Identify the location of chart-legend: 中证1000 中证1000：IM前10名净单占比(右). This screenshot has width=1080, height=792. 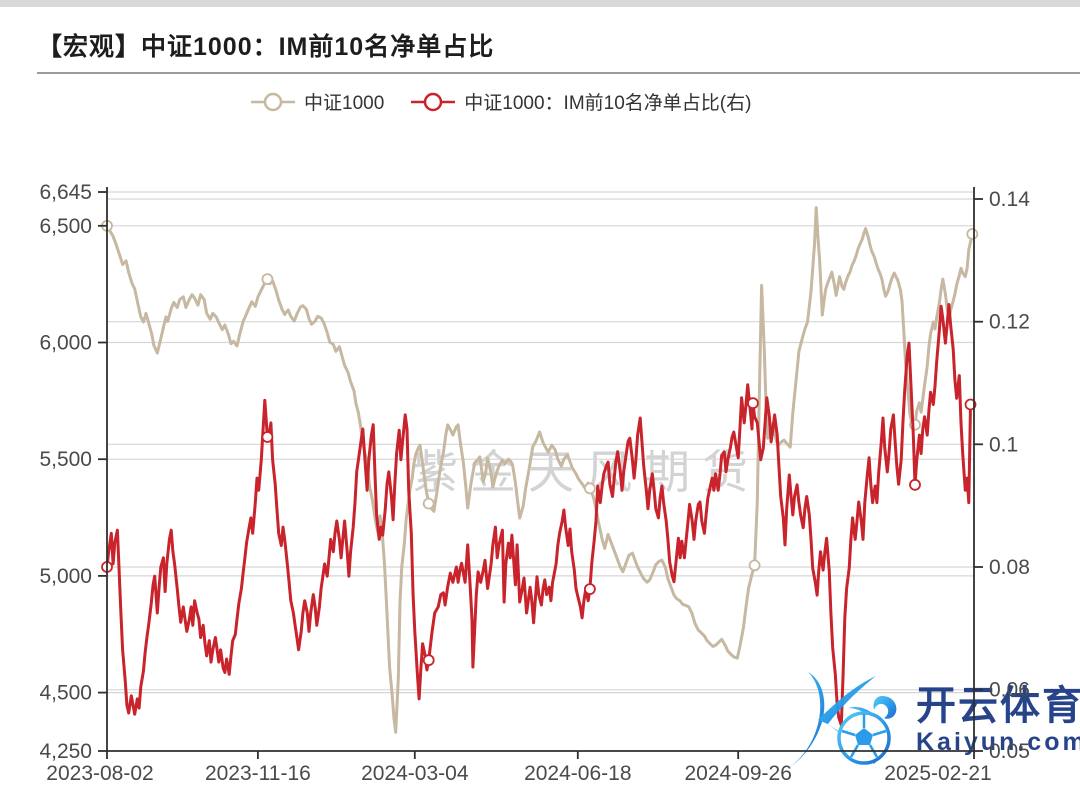
(500, 101).